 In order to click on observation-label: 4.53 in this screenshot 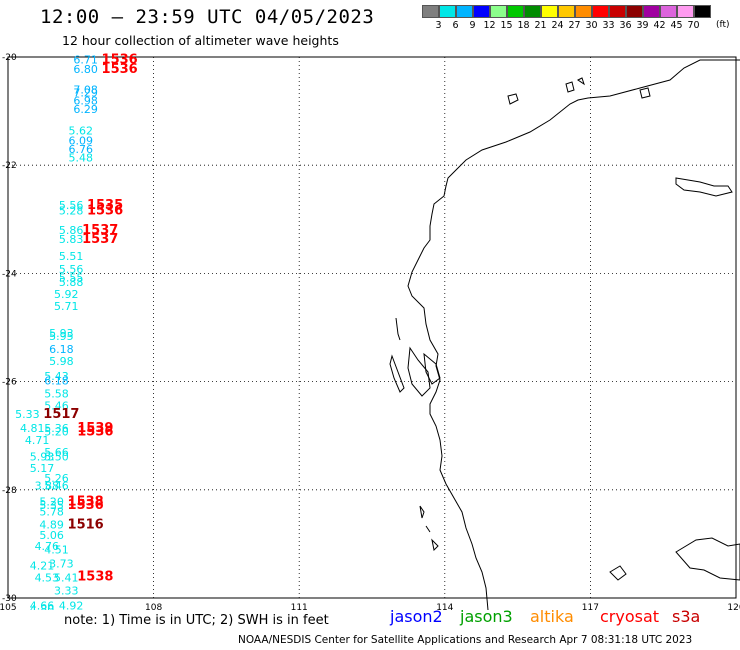, I will do `click(47, 577)`.